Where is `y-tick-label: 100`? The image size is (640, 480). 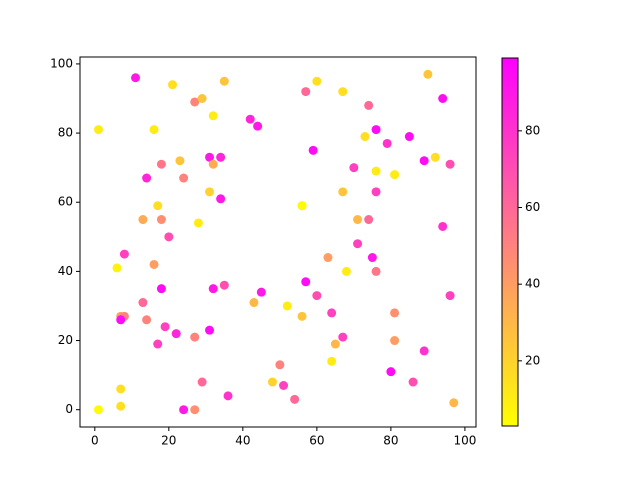 y-tick-label: 100 is located at coordinates (61, 63).